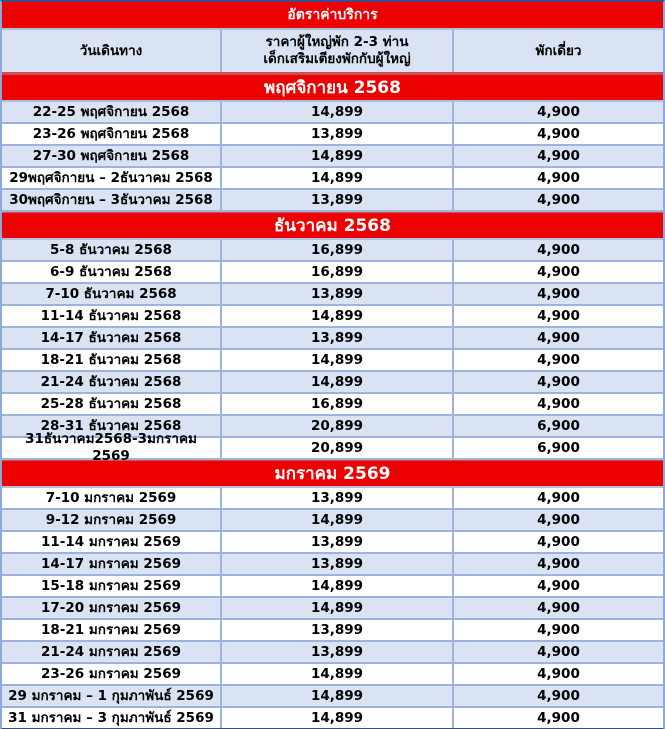 Image resolution: width=665 pixels, height=729 pixels. Describe the element at coordinates (337, 42) in the screenshot. I see `column-header-adult-price-line1: ราคาผู้ใหญ่พัก 2-3 ท่าน` at that location.